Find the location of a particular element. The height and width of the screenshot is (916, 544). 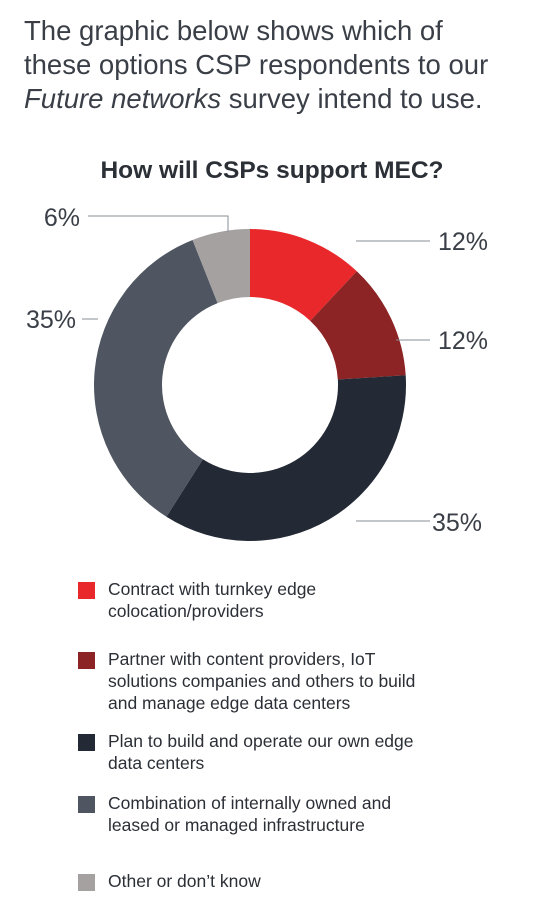

legend-label-5: Other or don’t know is located at coordinates (184, 881).